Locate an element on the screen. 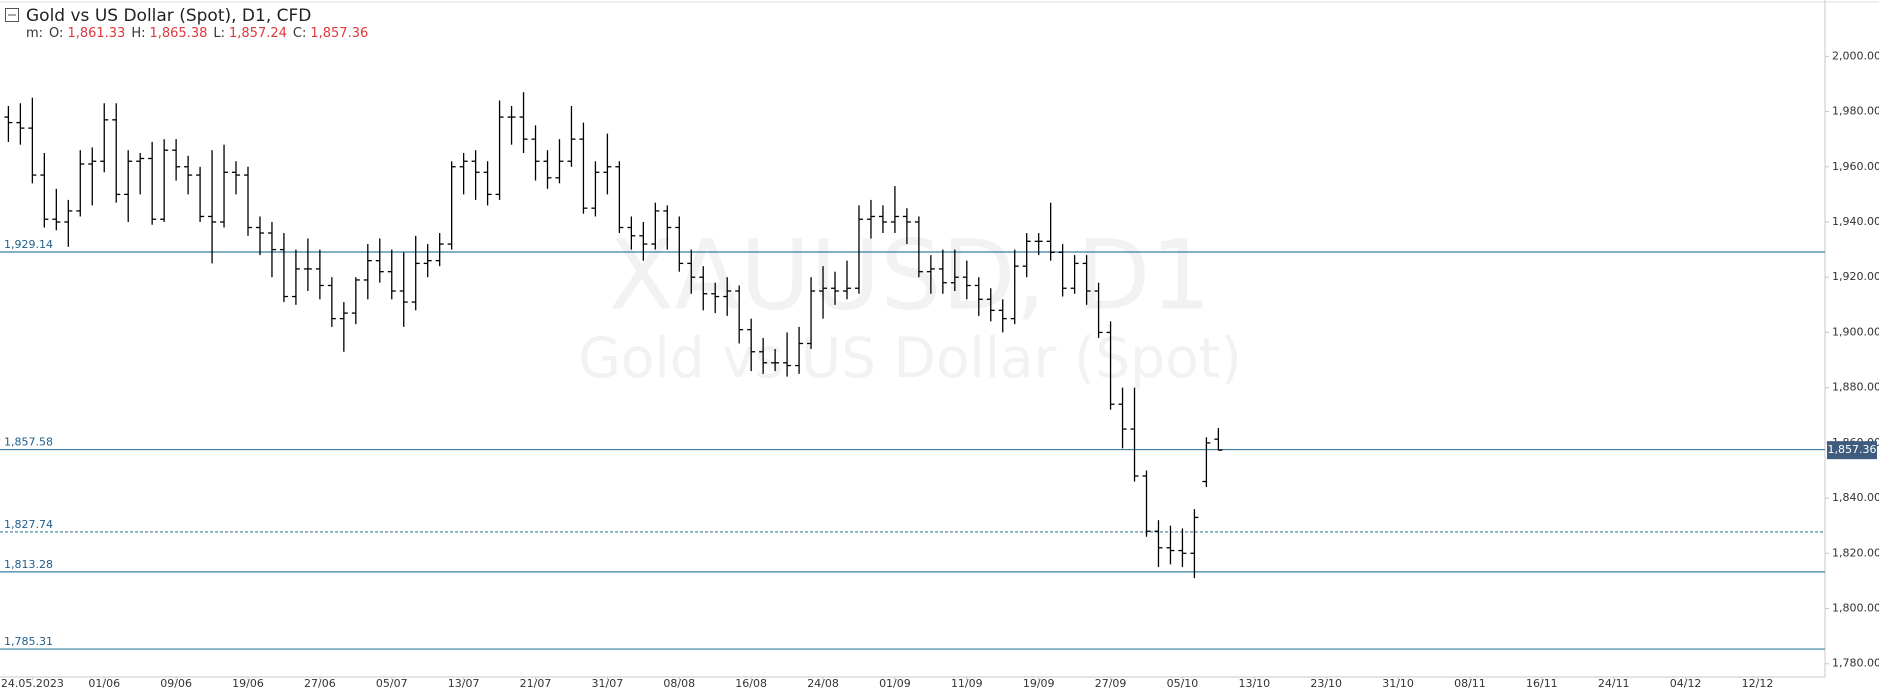 The height and width of the screenshot is (691, 1879). y-tick-label: 1,980.00 is located at coordinates (1855, 111).